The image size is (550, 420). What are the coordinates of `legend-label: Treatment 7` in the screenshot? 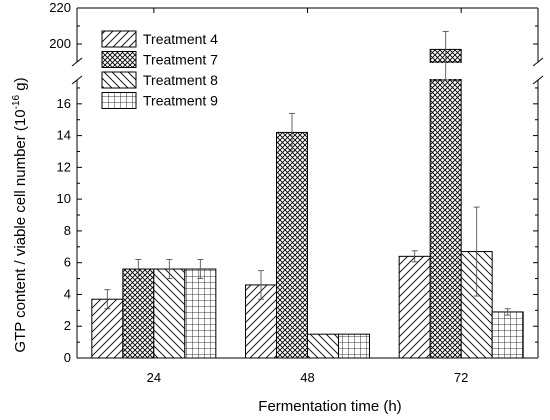 It's located at (180, 60).